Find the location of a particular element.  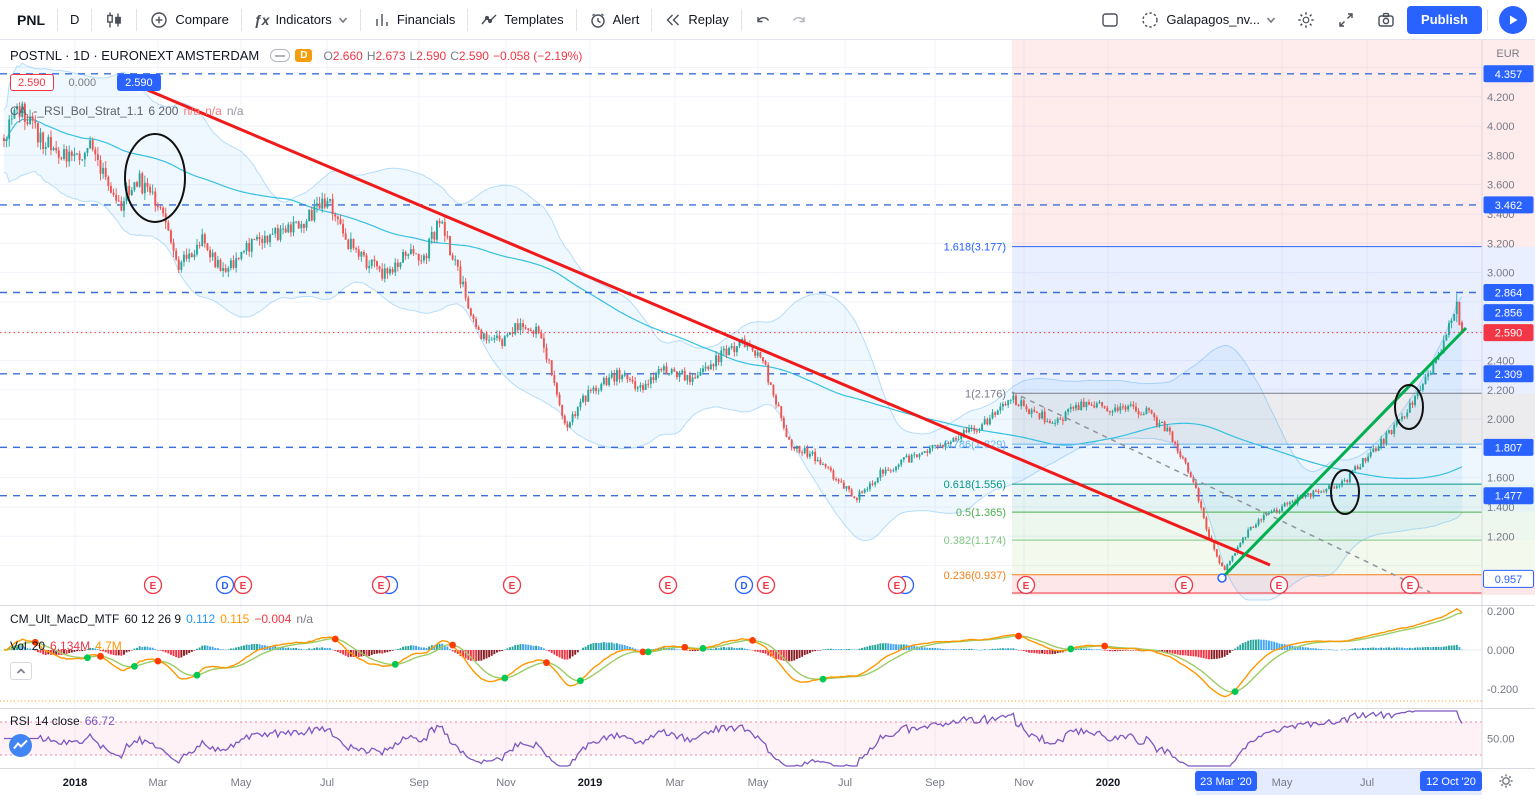

financials-button: Financials is located at coordinates (414, 20).